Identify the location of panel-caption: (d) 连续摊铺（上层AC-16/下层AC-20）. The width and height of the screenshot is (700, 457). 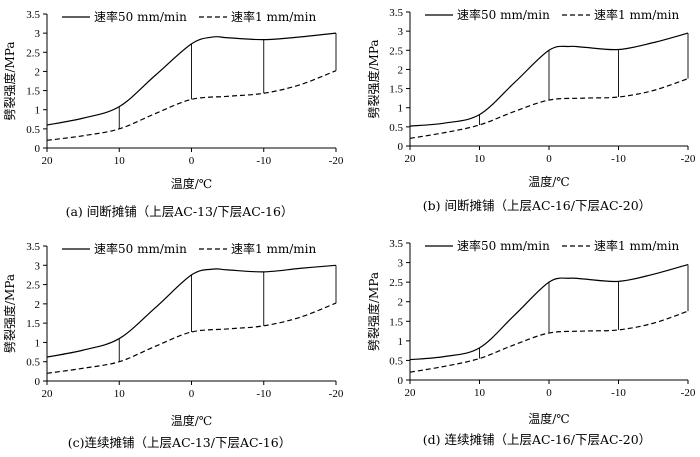
(537, 439).